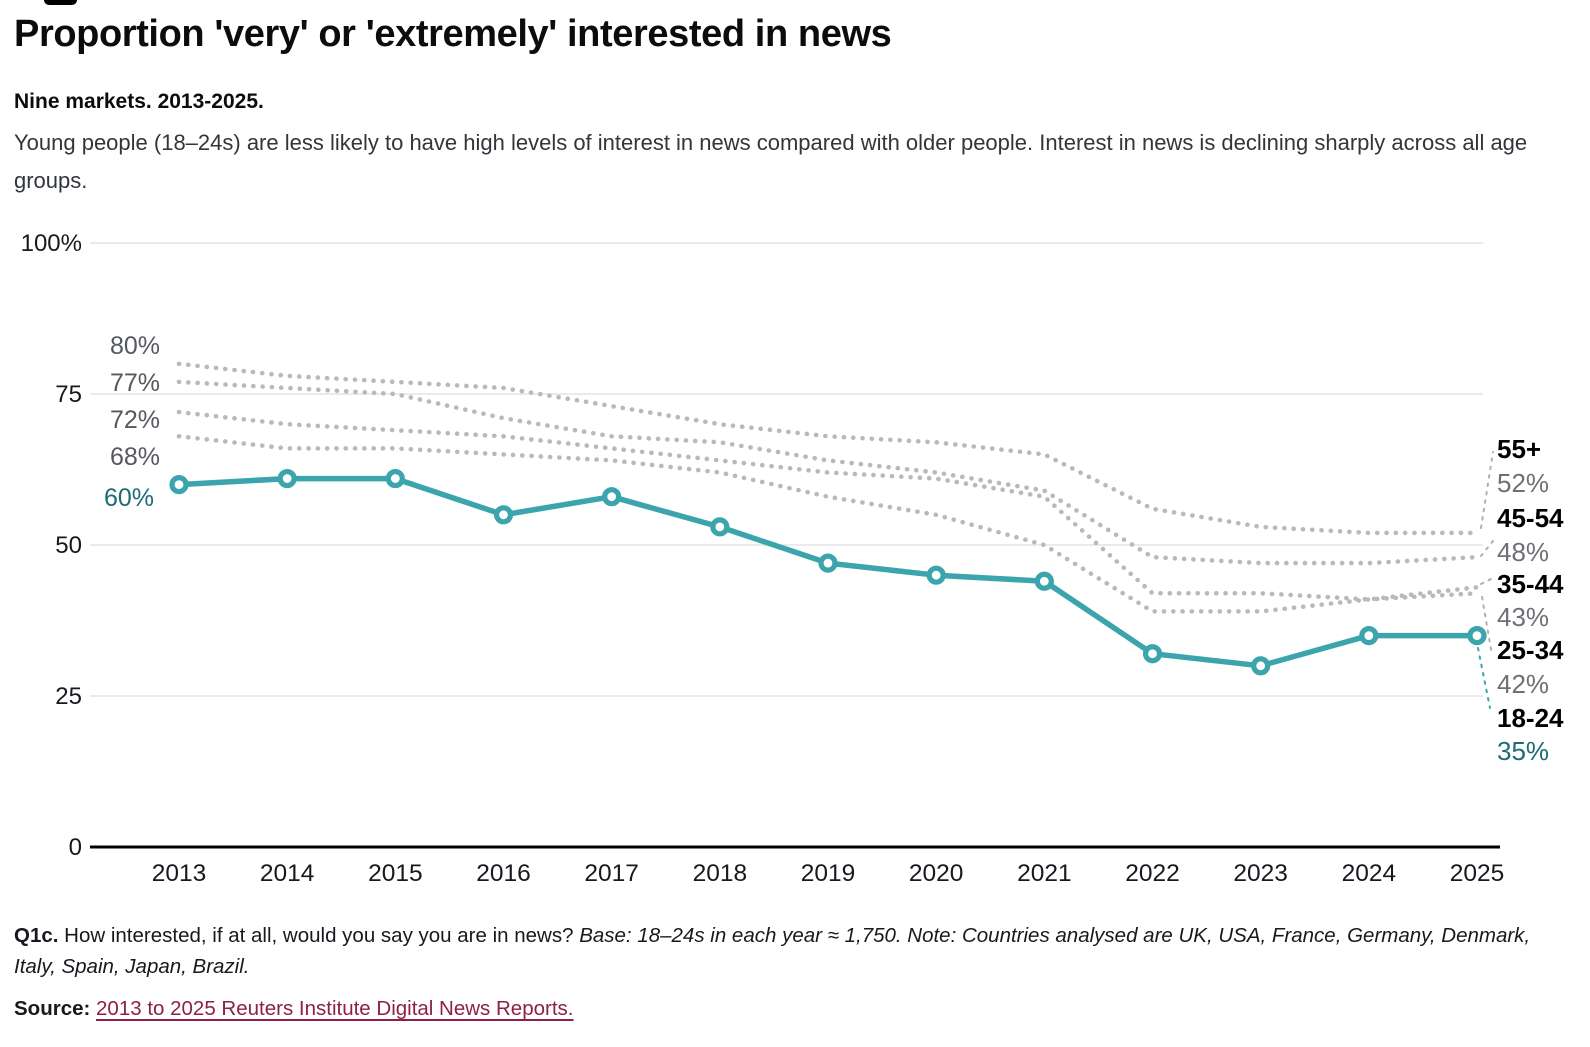 Image resolution: width=1590 pixels, height=1047 pixels. Describe the element at coordinates (612, 497) in the screenshot. I see `data-point-18-24-2017` at that location.